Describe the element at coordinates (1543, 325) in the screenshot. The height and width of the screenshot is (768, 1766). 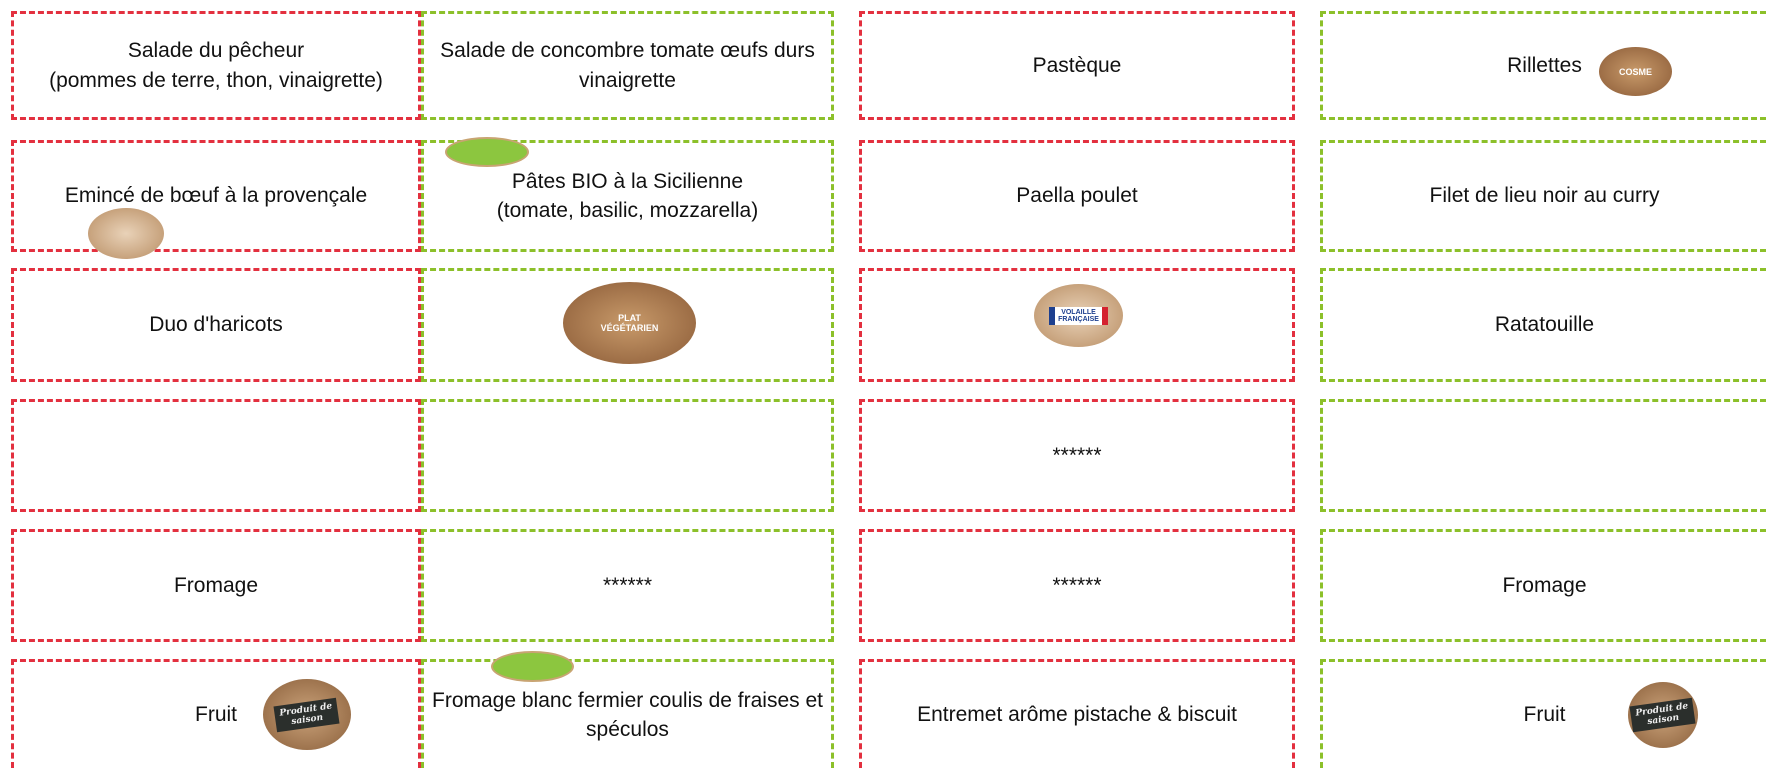
I see `menu-cell: Ratatouille` at that location.